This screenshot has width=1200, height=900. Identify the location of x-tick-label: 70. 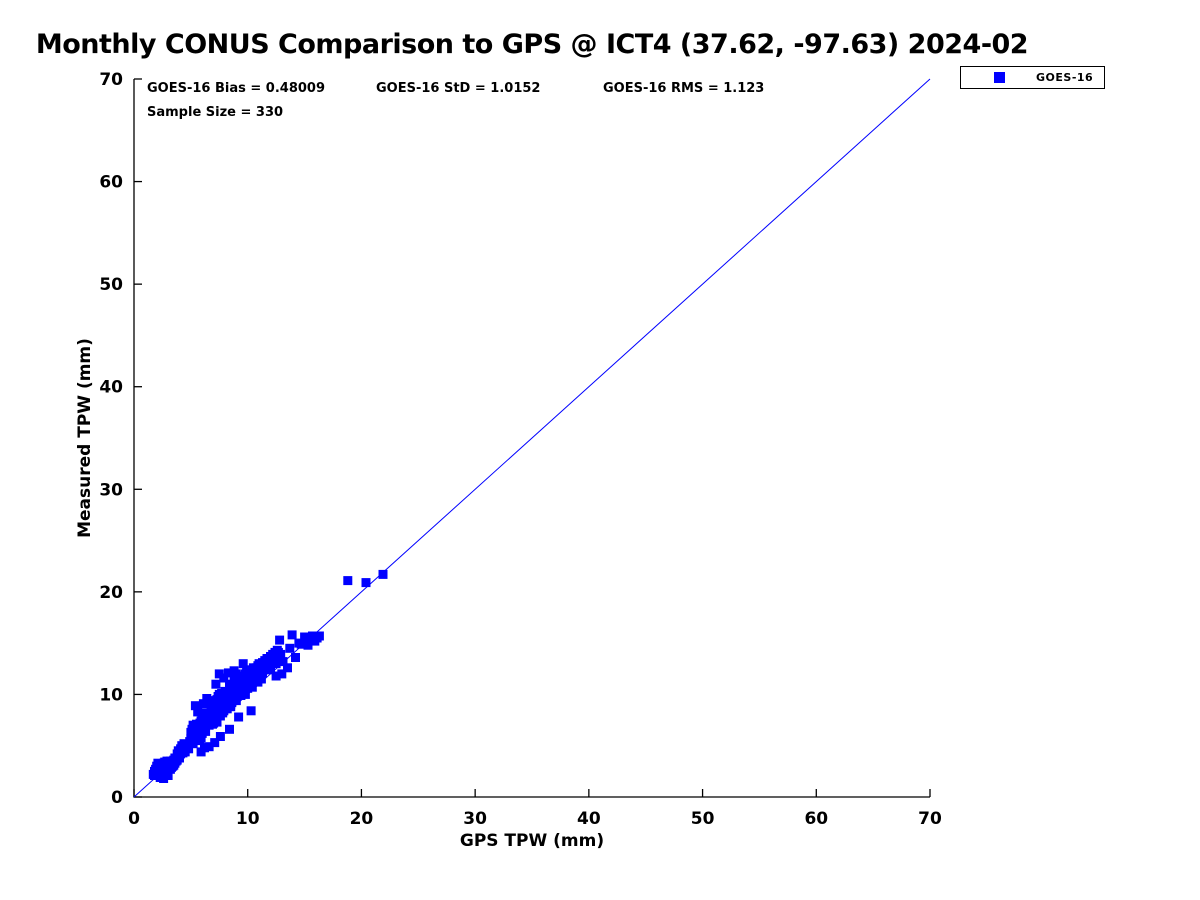
(930, 819).